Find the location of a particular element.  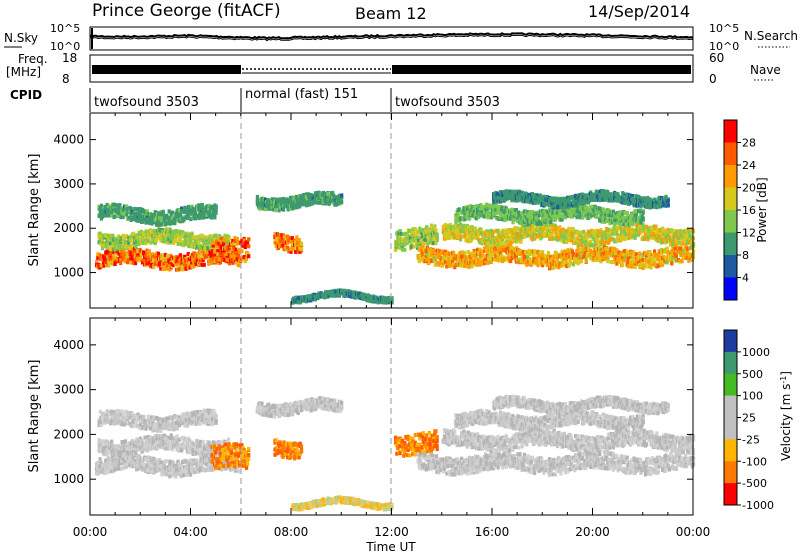

nsky-label: N.Sky is located at coordinates (21, 38).